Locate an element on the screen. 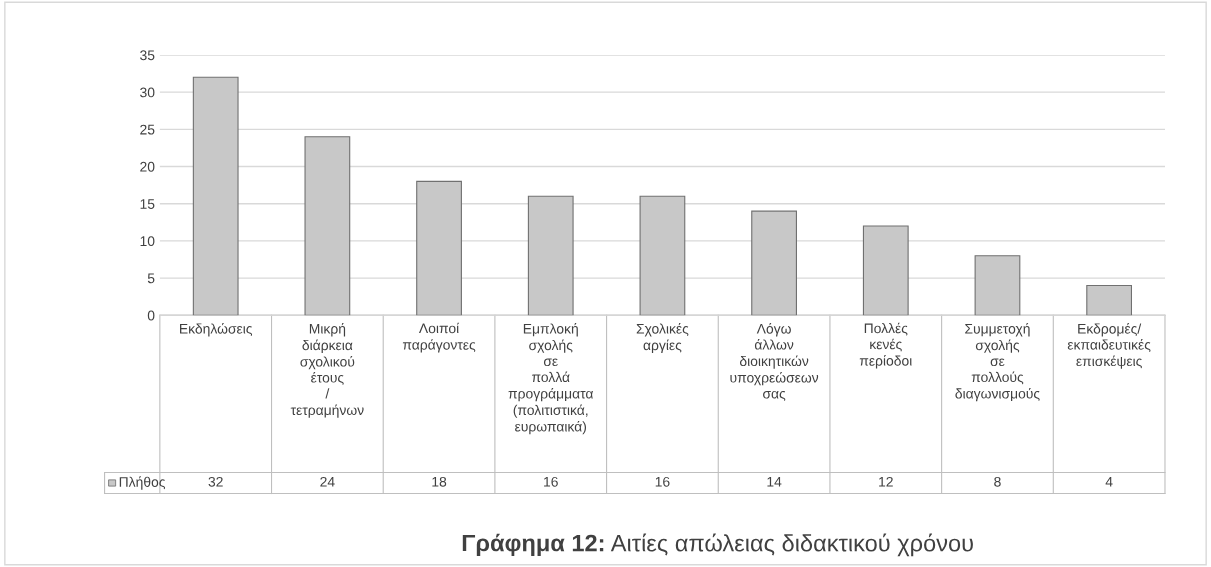 The height and width of the screenshot is (567, 1211). y-tick-label: 5 is located at coordinates (151, 278).